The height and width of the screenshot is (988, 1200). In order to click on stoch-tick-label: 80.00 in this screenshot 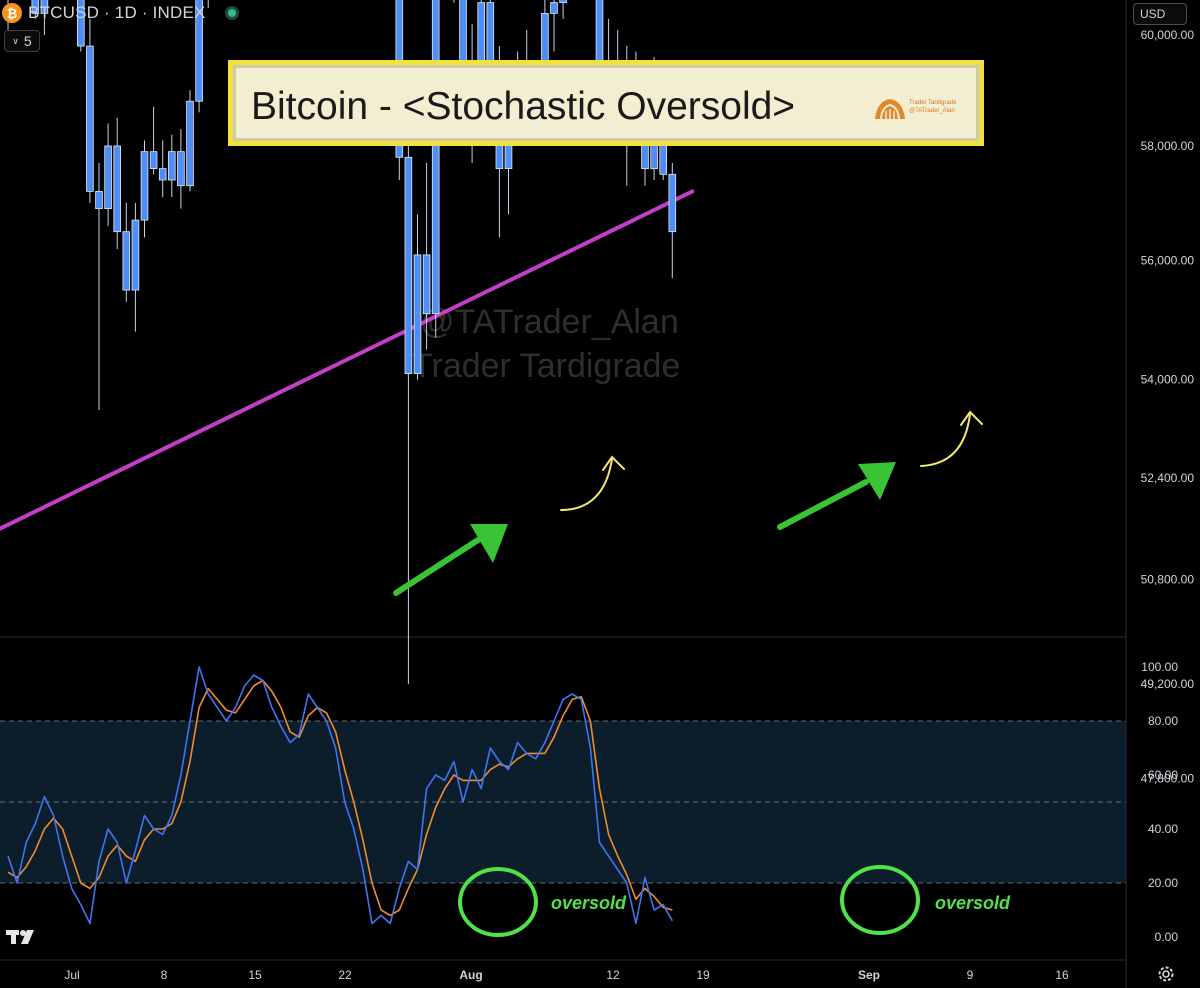, I will do `click(1163, 721)`.